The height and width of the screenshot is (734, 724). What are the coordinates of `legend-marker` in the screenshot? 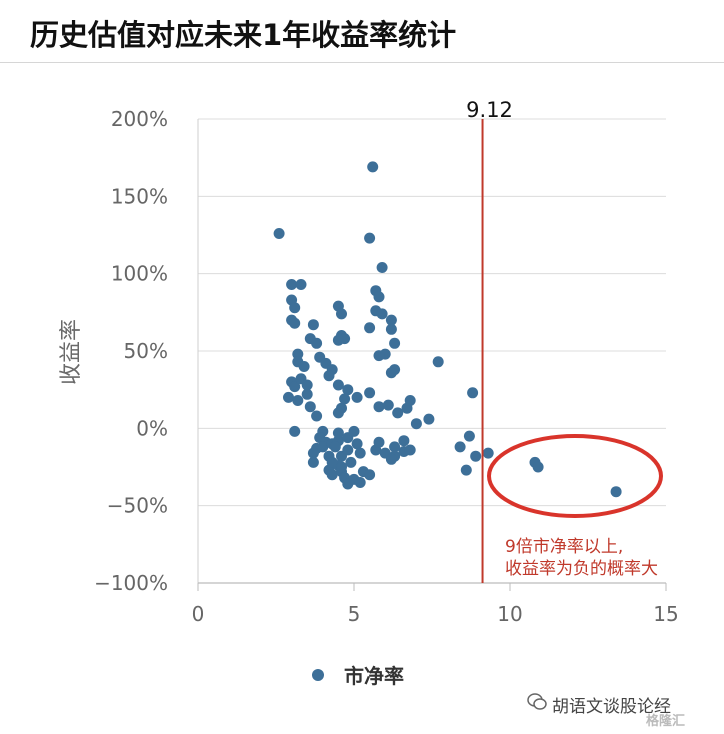 It's located at (318, 675).